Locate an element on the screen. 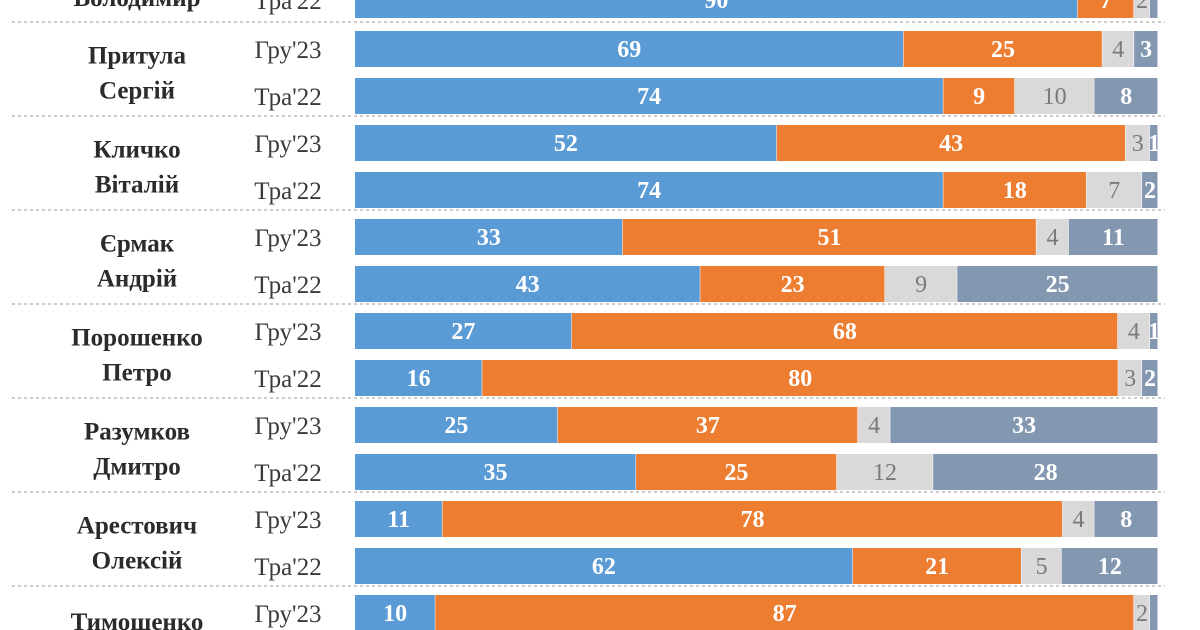 The width and height of the screenshot is (1200, 630). data-label: 68 is located at coordinates (845, 332).